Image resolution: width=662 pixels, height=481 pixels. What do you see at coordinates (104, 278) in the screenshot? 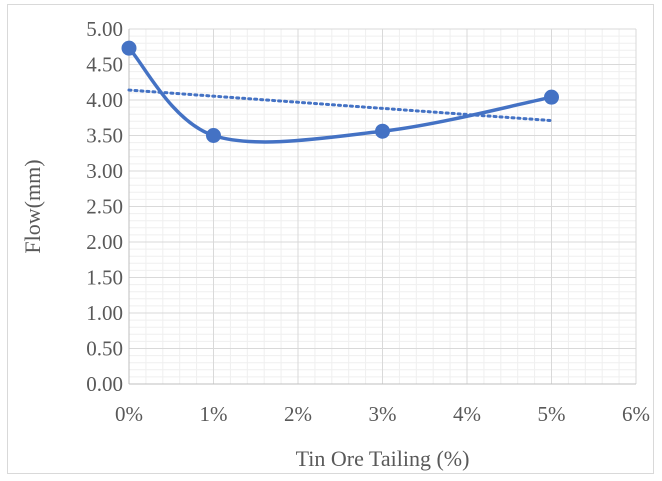
I see `y-tick-label: 1.50` at bounding box center [104, 278].